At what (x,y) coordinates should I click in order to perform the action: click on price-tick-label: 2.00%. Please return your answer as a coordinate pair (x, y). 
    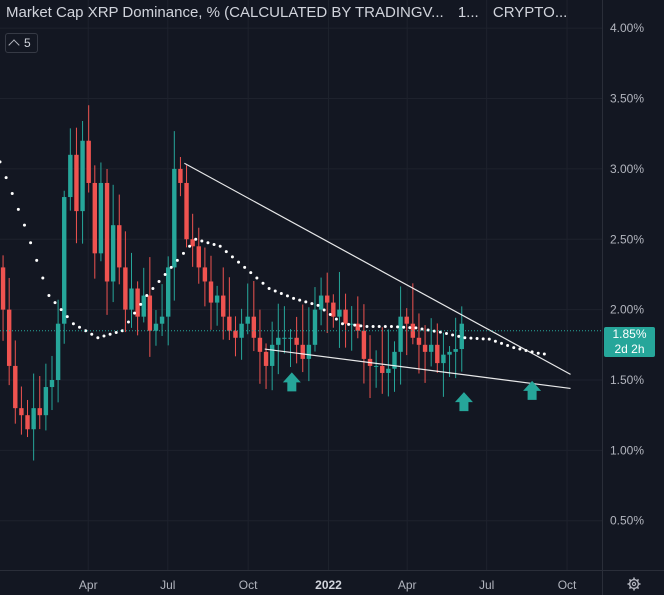
    Looking at the image, I should click on (627, 310).